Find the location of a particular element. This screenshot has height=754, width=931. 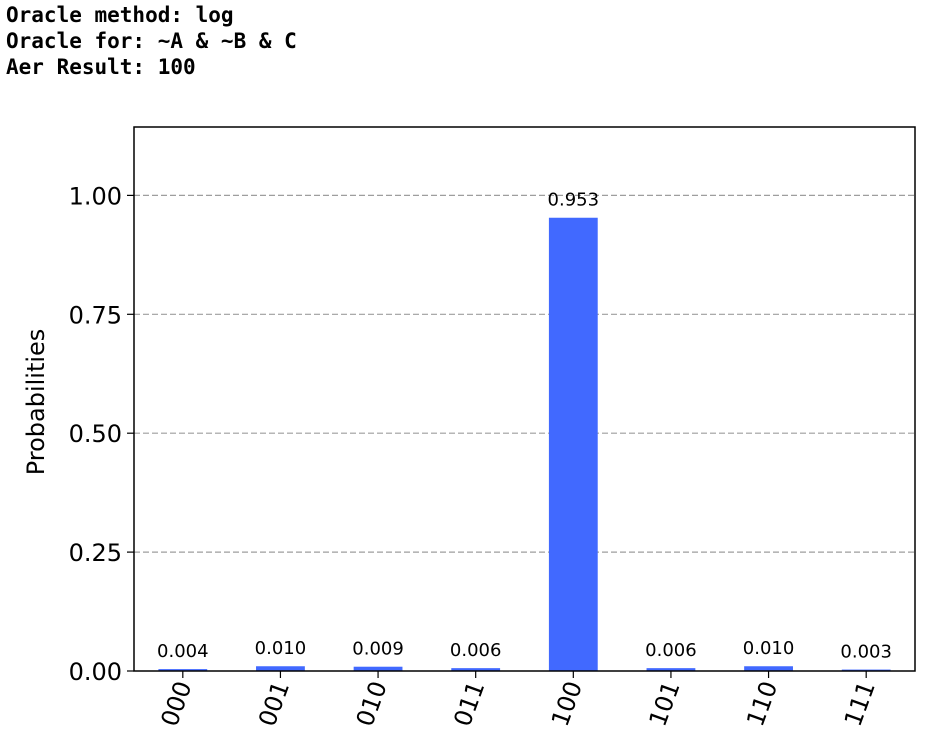

x-tick-label-100: 100 is located at coordinates (567, 703).